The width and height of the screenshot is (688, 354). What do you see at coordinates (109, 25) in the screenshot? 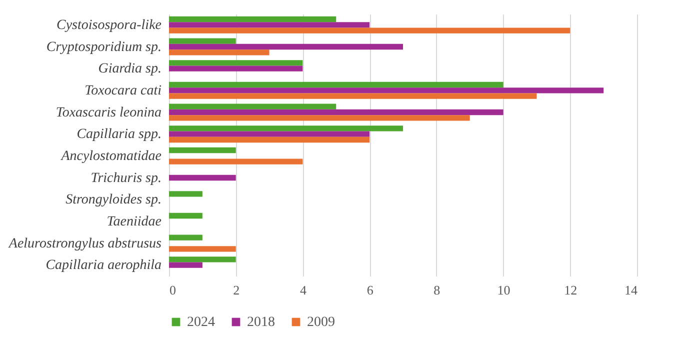
I see `y-tick-label: Cystoisospora-like` at bounding box center [109, 25].